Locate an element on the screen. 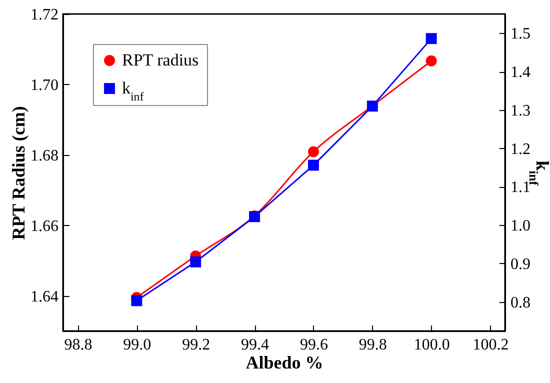 The height and width of the screenshot is (383, 550). x-tick-label: 100.2 is located at coordinates (490, 345).